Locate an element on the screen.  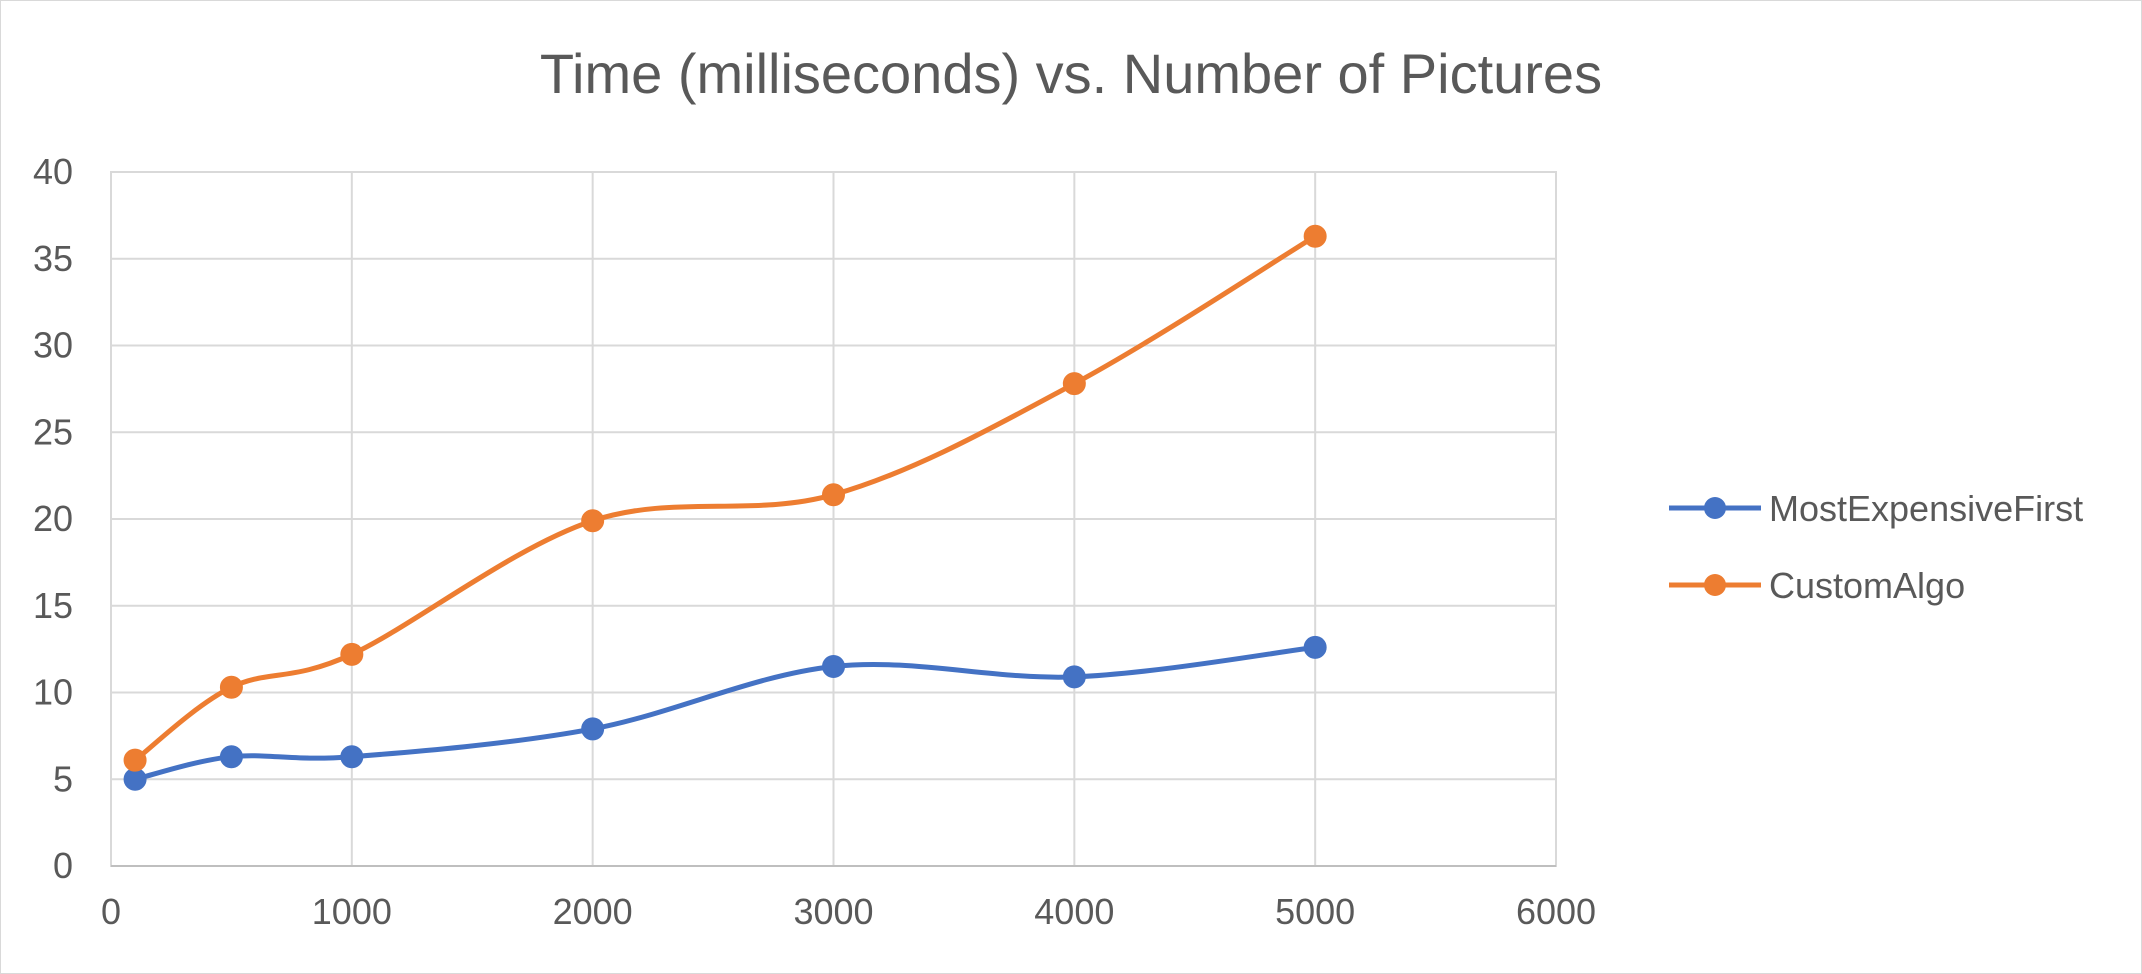
x-tick-label: 6000 is located at coordinates (1556, 911).